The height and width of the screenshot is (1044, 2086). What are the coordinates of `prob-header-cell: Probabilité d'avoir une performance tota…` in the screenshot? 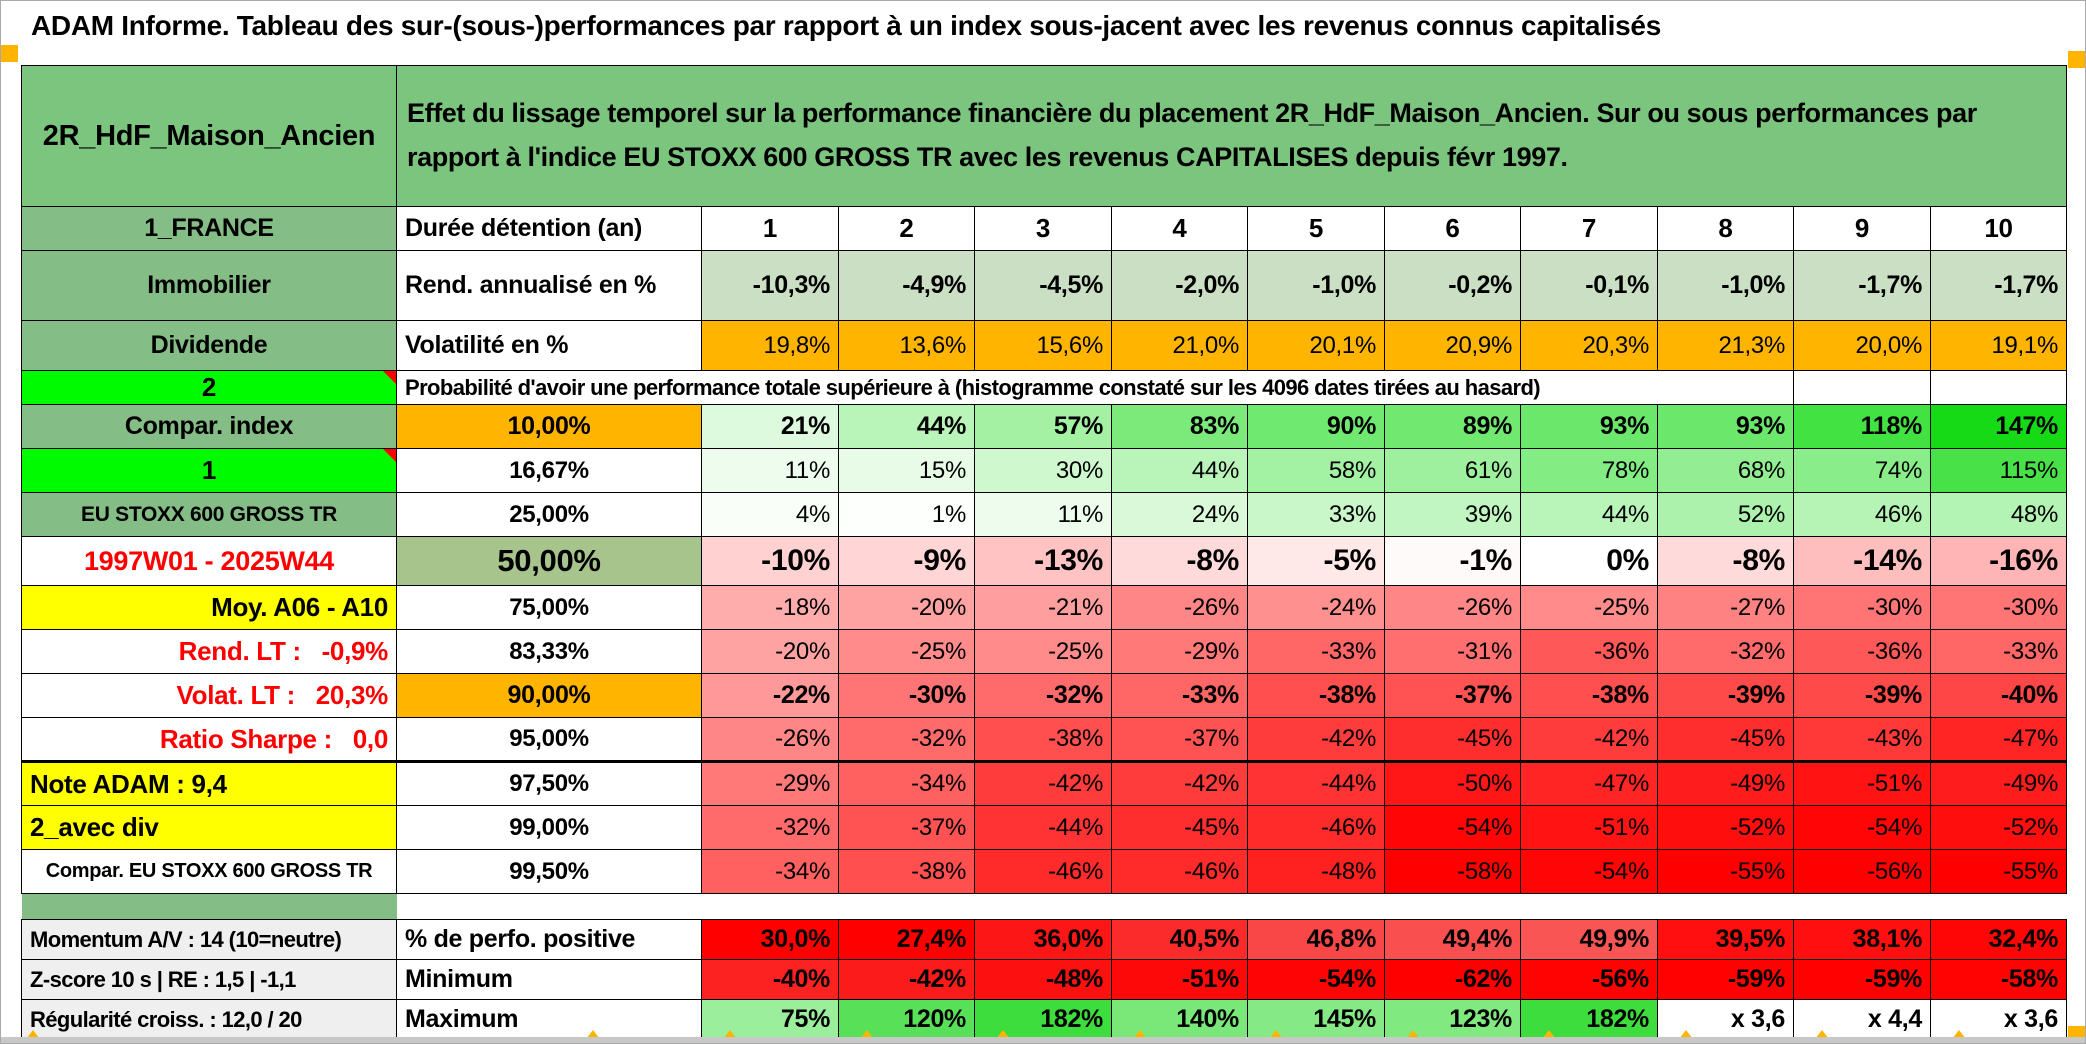 It's located at (1095, 387).